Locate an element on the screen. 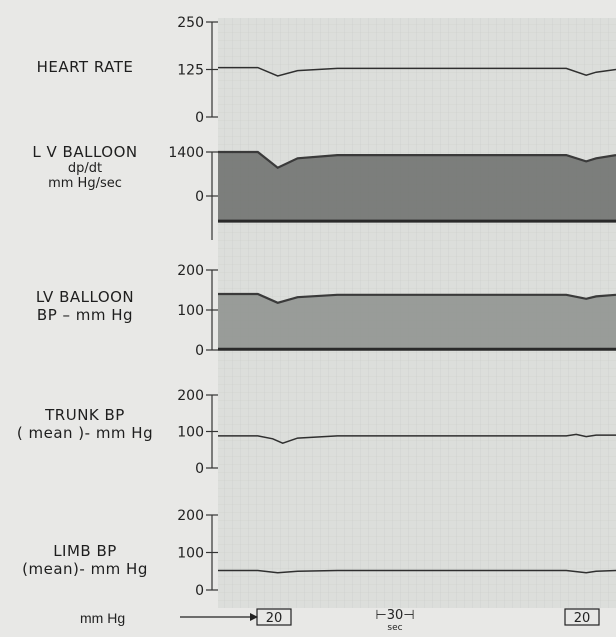 Image resolution: width=616 pixels, height=637 pixels. panel-label-line: BP – mm Hg is located at coordinates (85, 315).